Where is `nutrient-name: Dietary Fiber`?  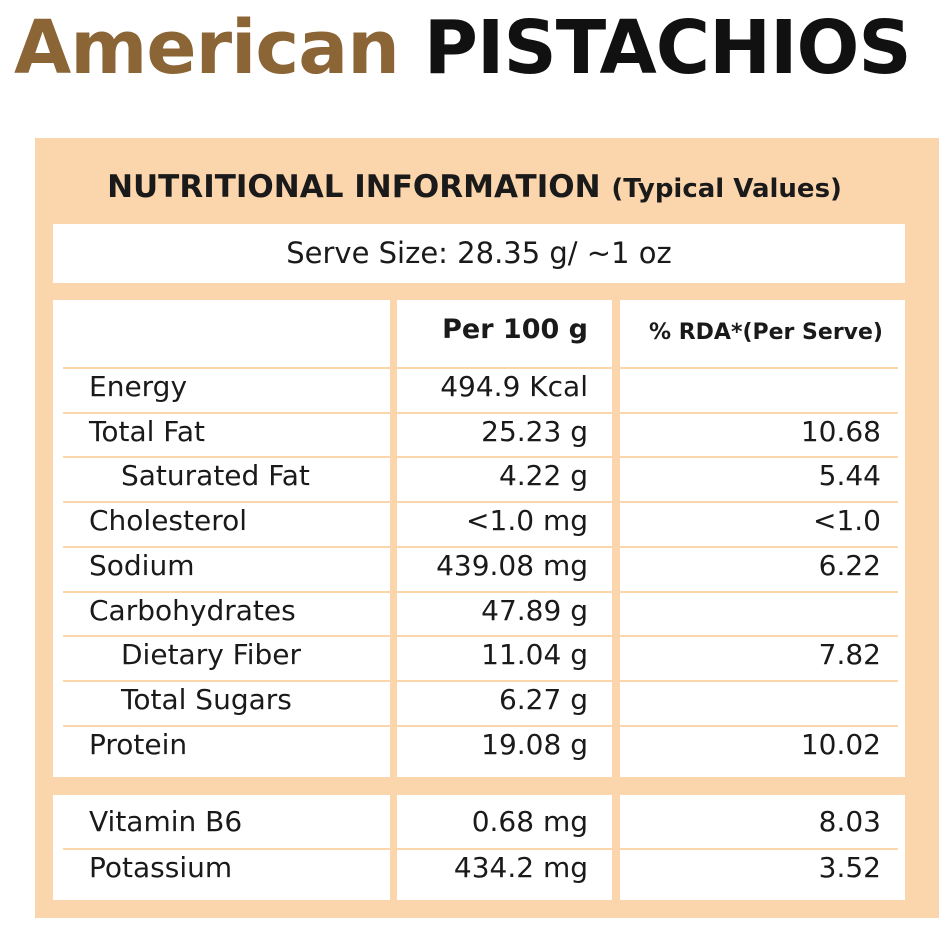
nutrient-name: Dietary Fiber is located at coordinates (211, 654).